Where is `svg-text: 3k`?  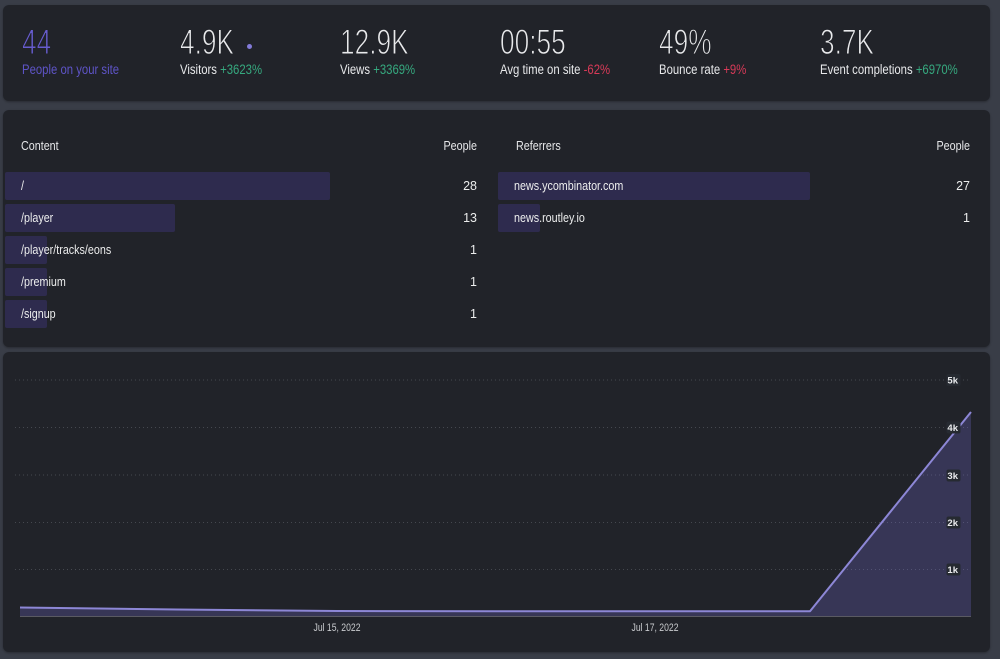 svg-text: 3k is located at coordinates (952, 476).